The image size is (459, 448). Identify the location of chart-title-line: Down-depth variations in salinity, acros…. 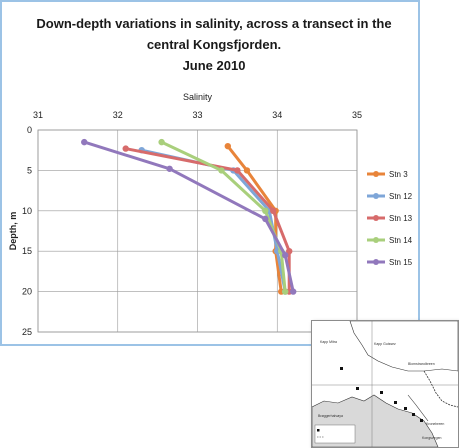
(213, 23).